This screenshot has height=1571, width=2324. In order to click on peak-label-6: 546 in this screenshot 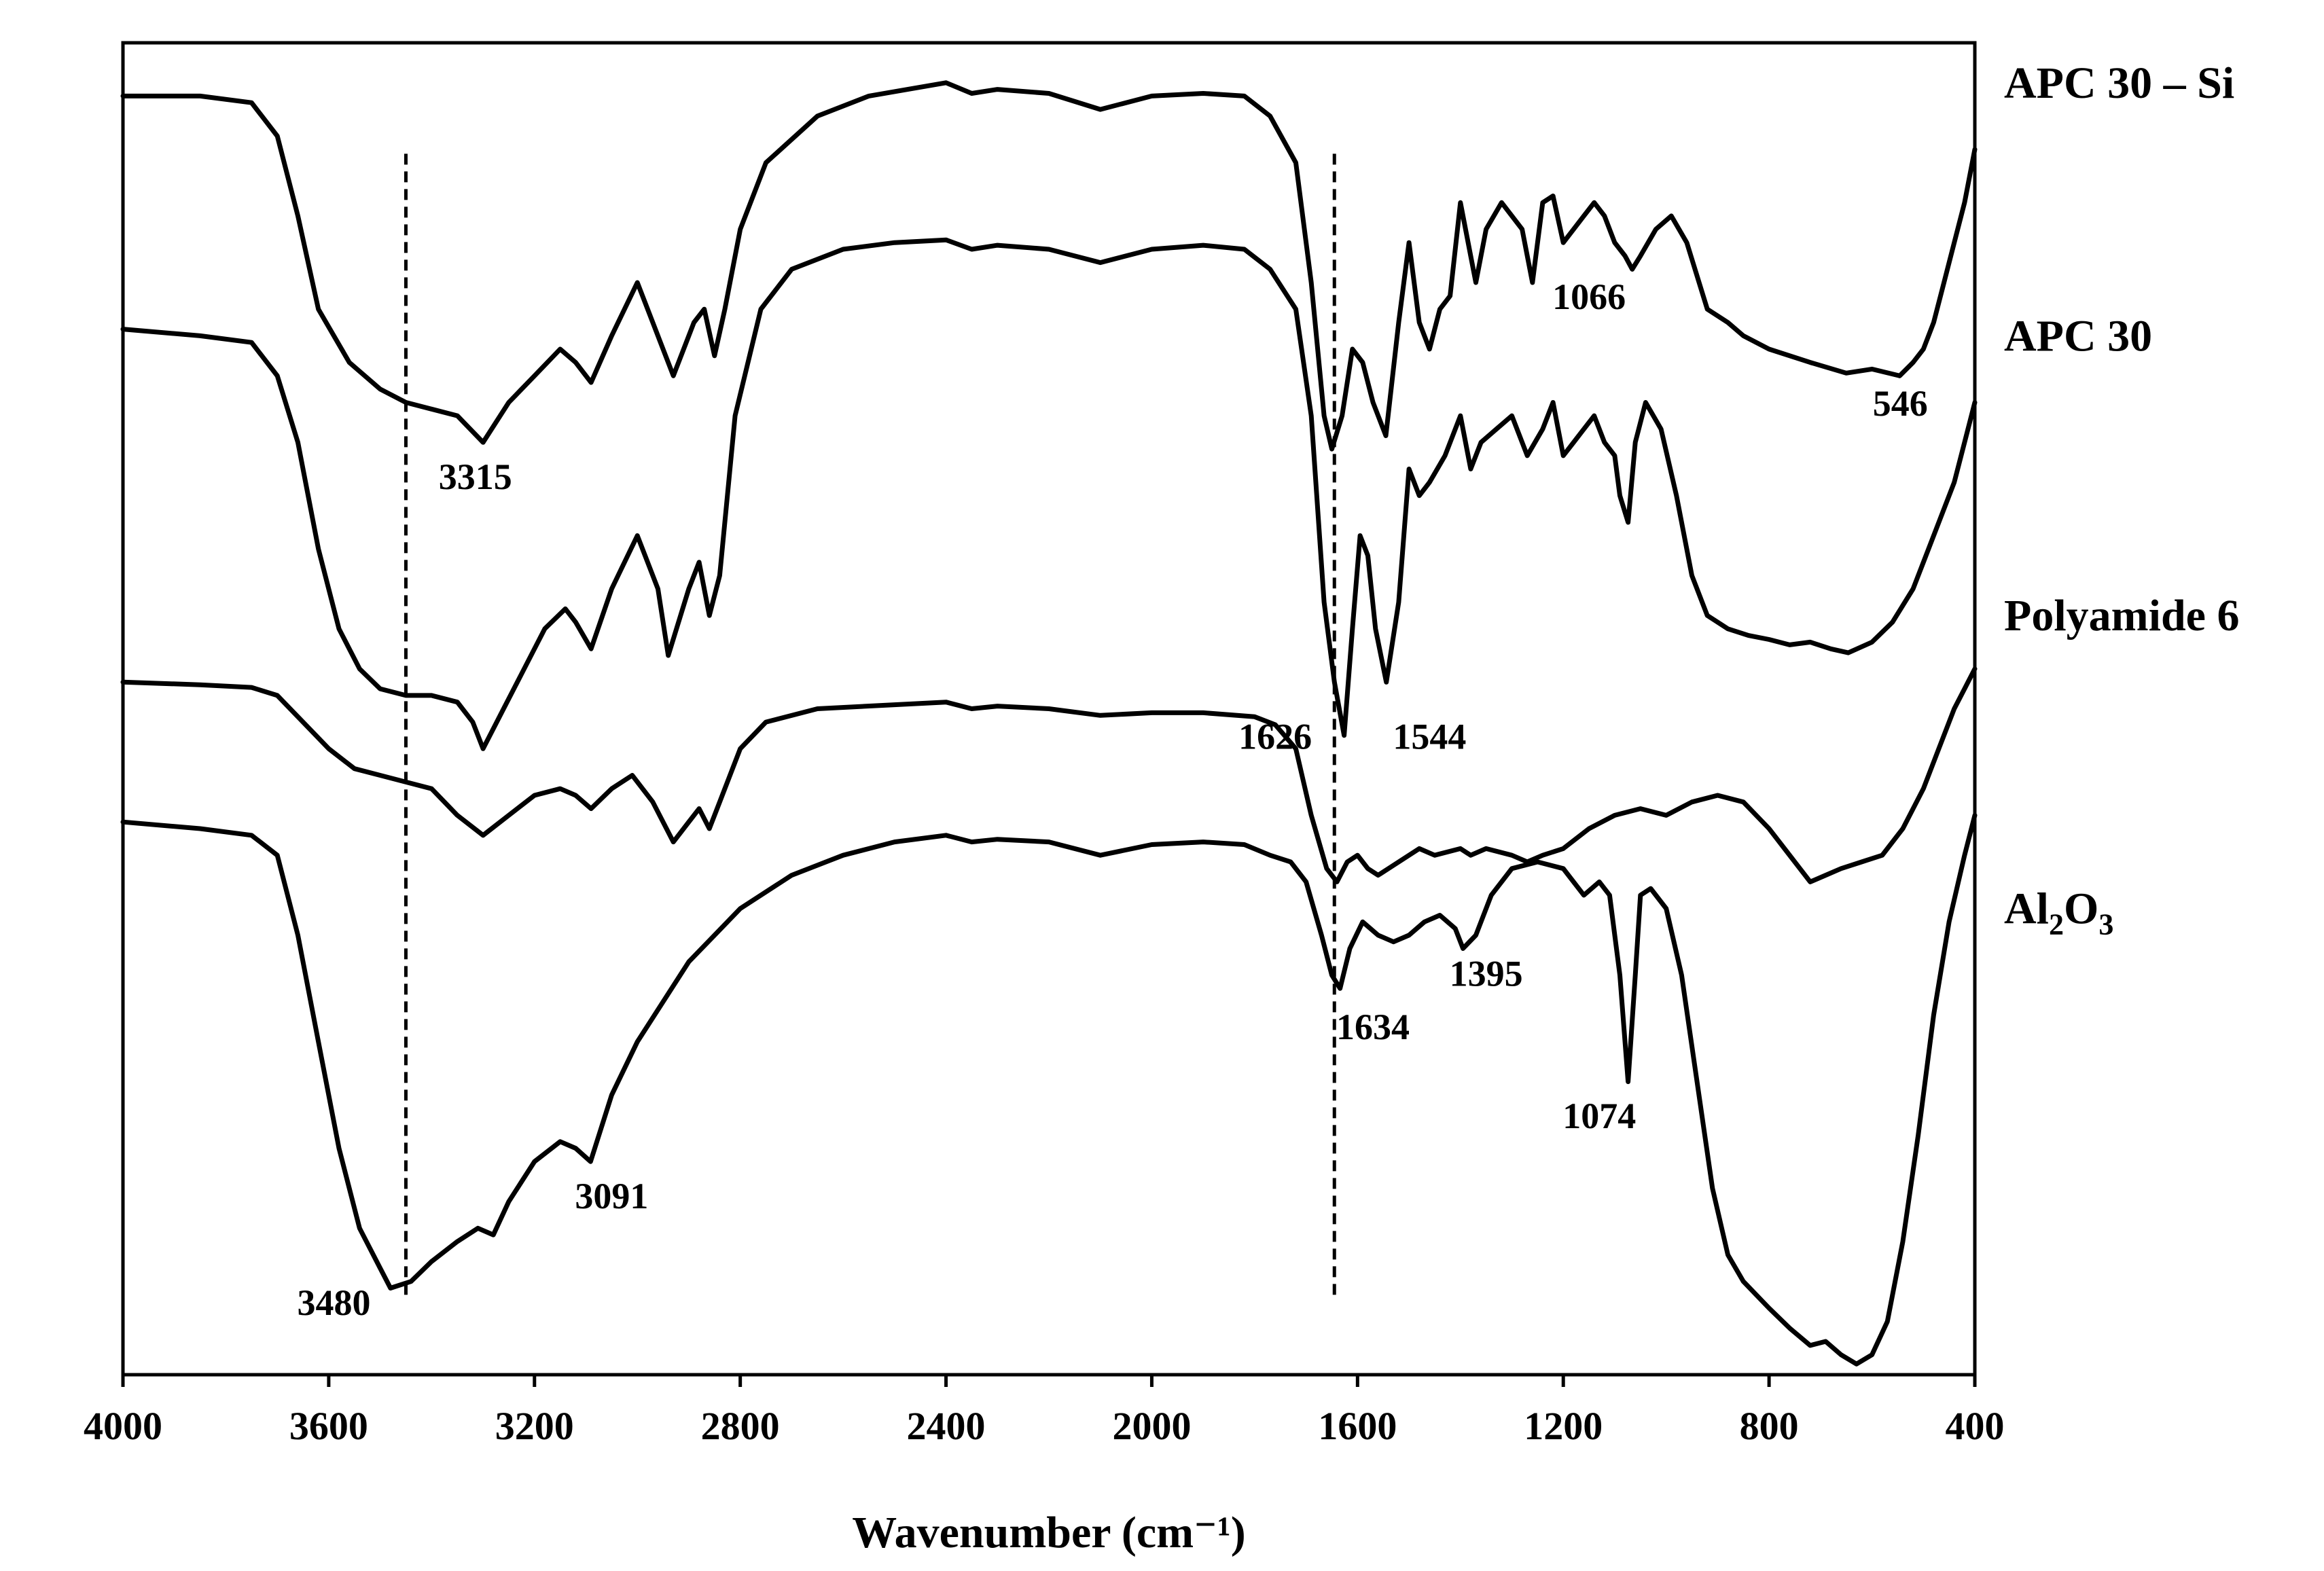, I will do `click(1901, 403)`.